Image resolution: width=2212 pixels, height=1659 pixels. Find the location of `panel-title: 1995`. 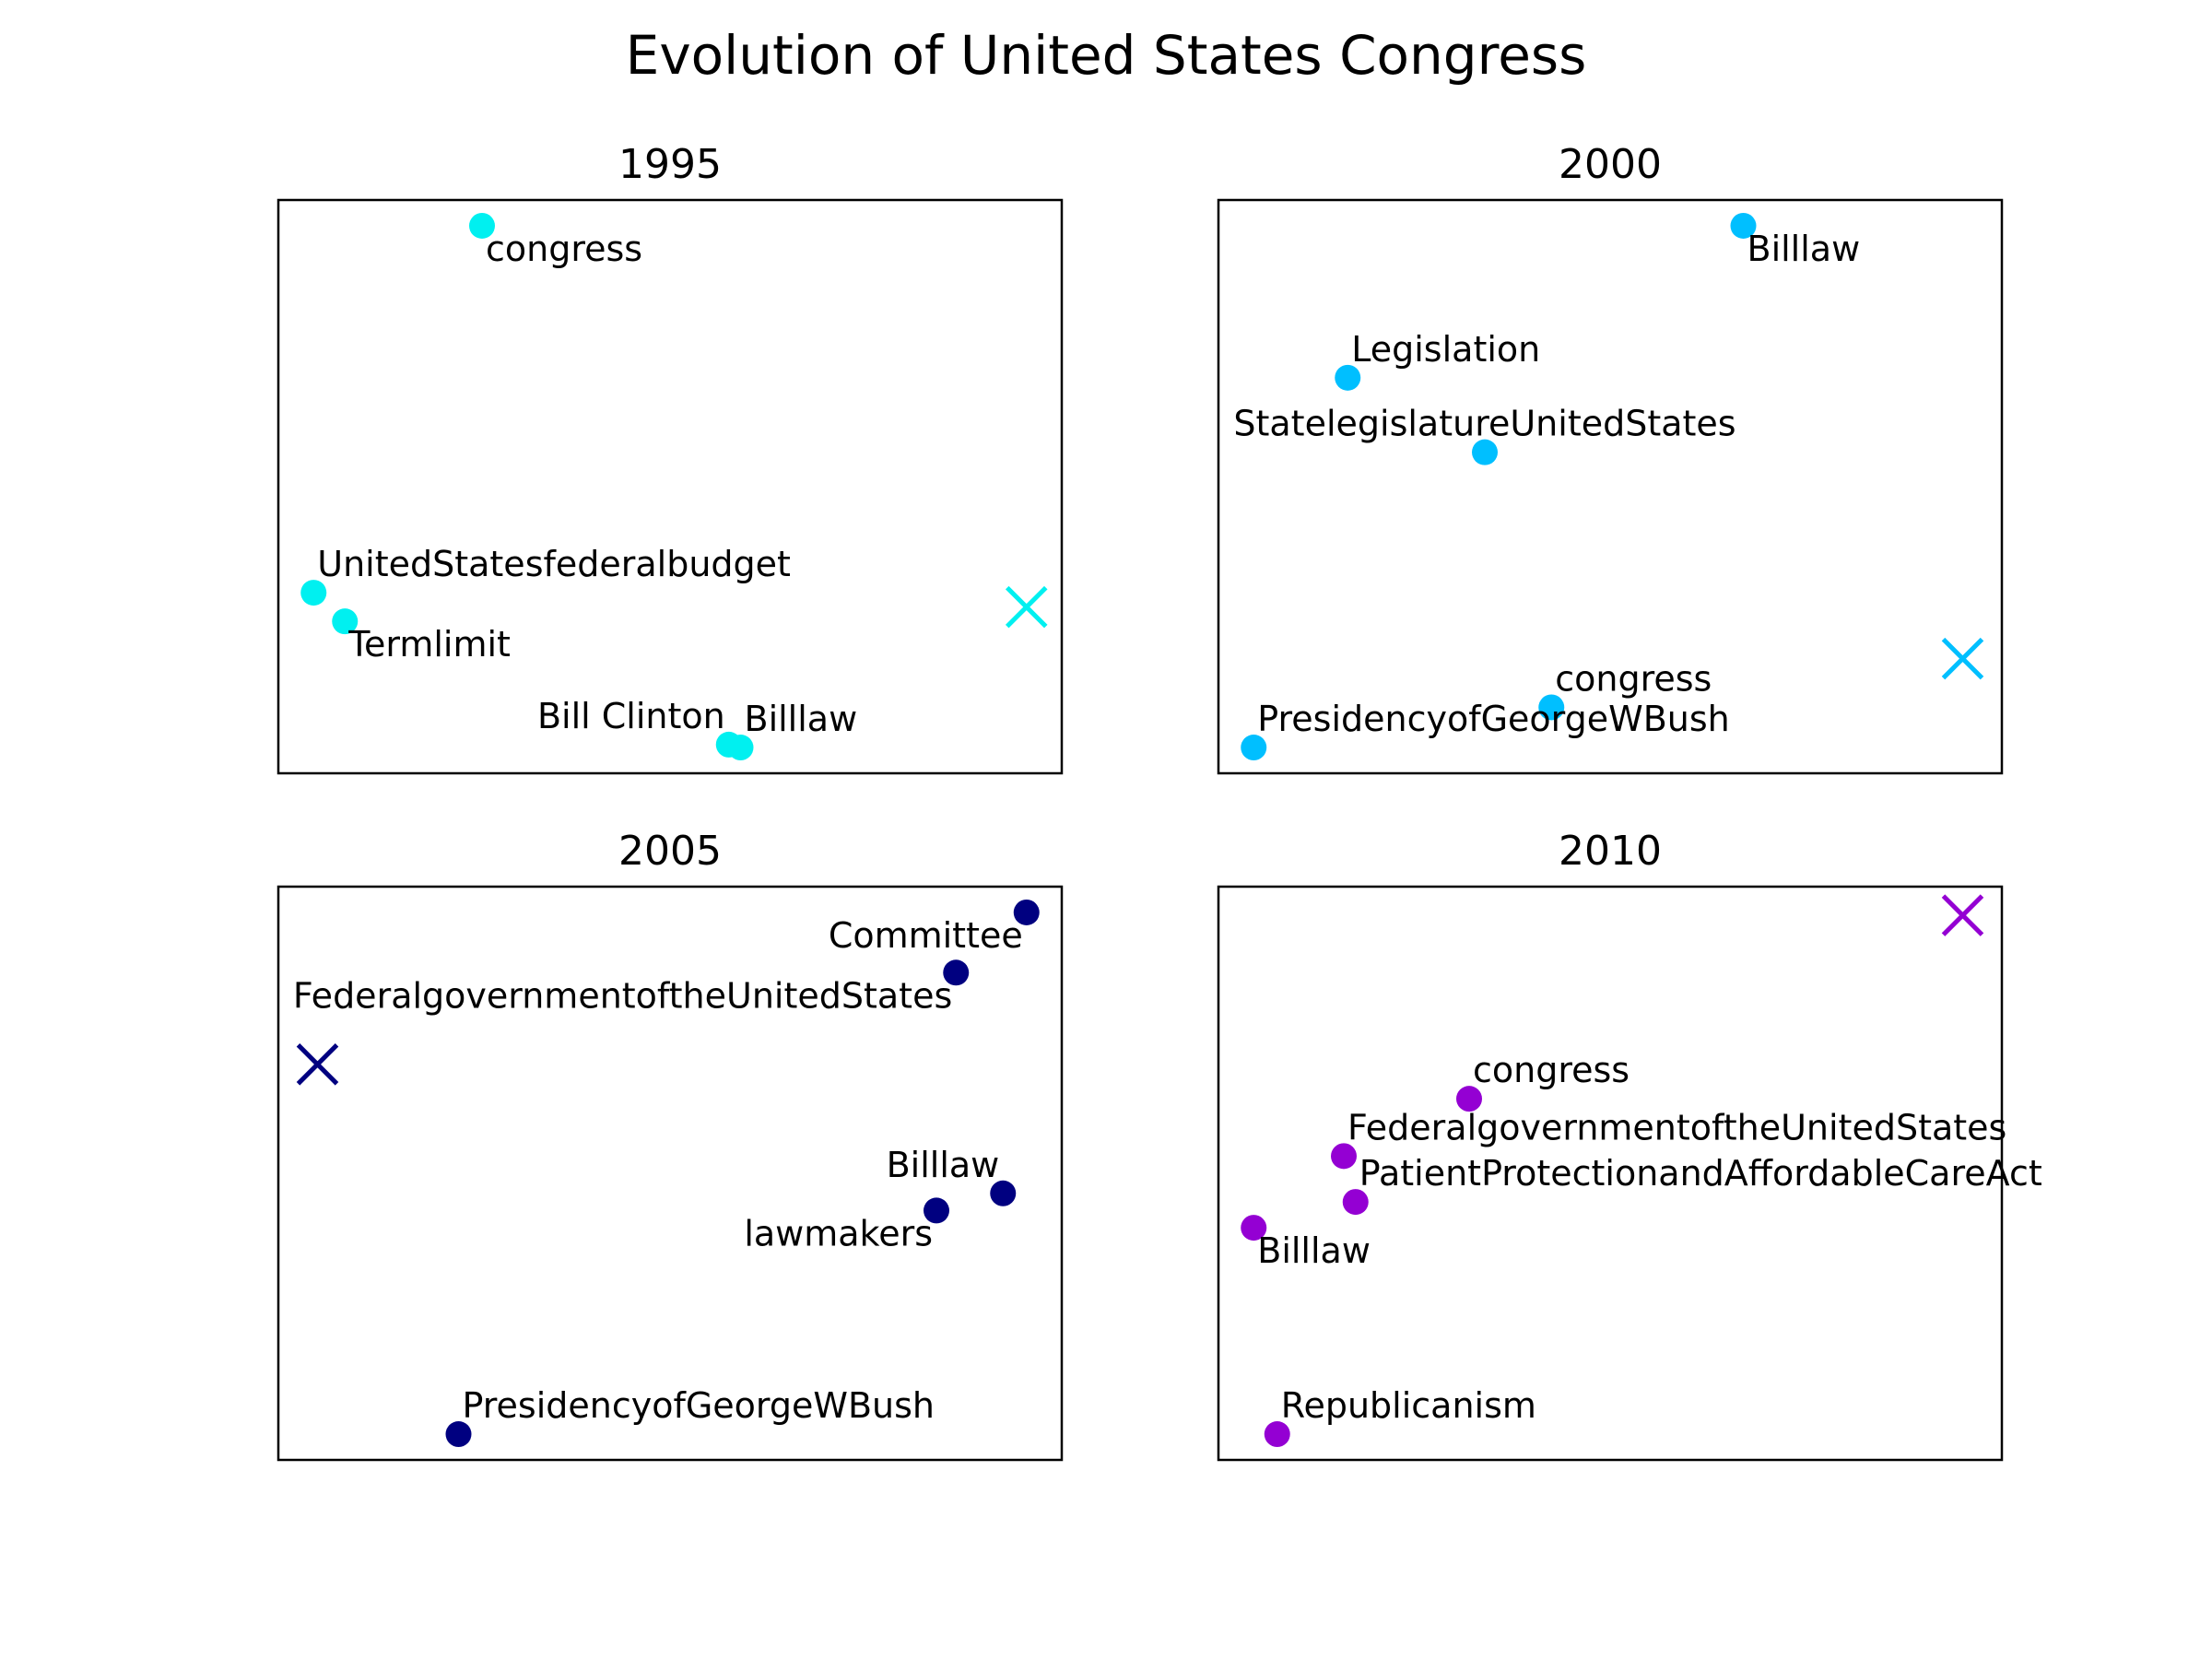

panel-title: 1995 is located at coordinates (670, 164).